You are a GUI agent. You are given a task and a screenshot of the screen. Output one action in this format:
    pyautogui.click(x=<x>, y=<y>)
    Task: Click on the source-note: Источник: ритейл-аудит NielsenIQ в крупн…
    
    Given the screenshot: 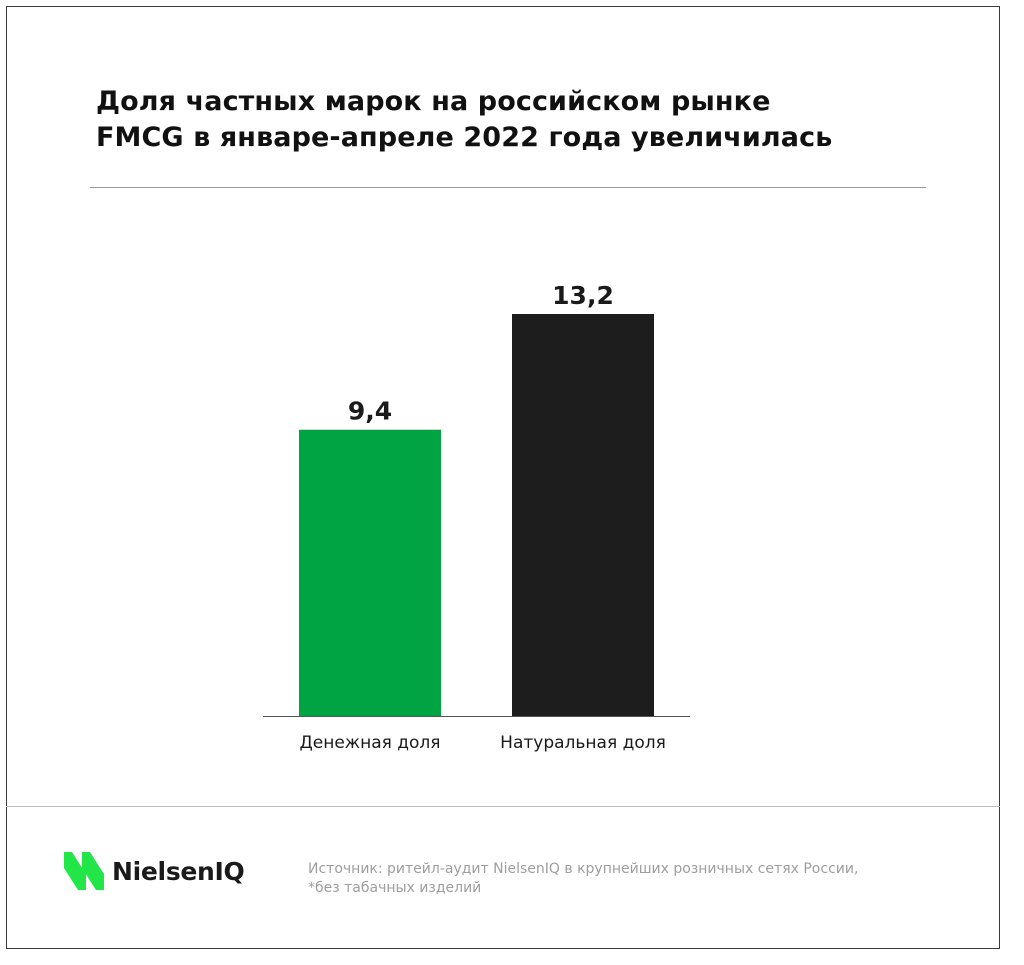 What is the action you would take?
    pyautogui.click(x=638, y=879)
    